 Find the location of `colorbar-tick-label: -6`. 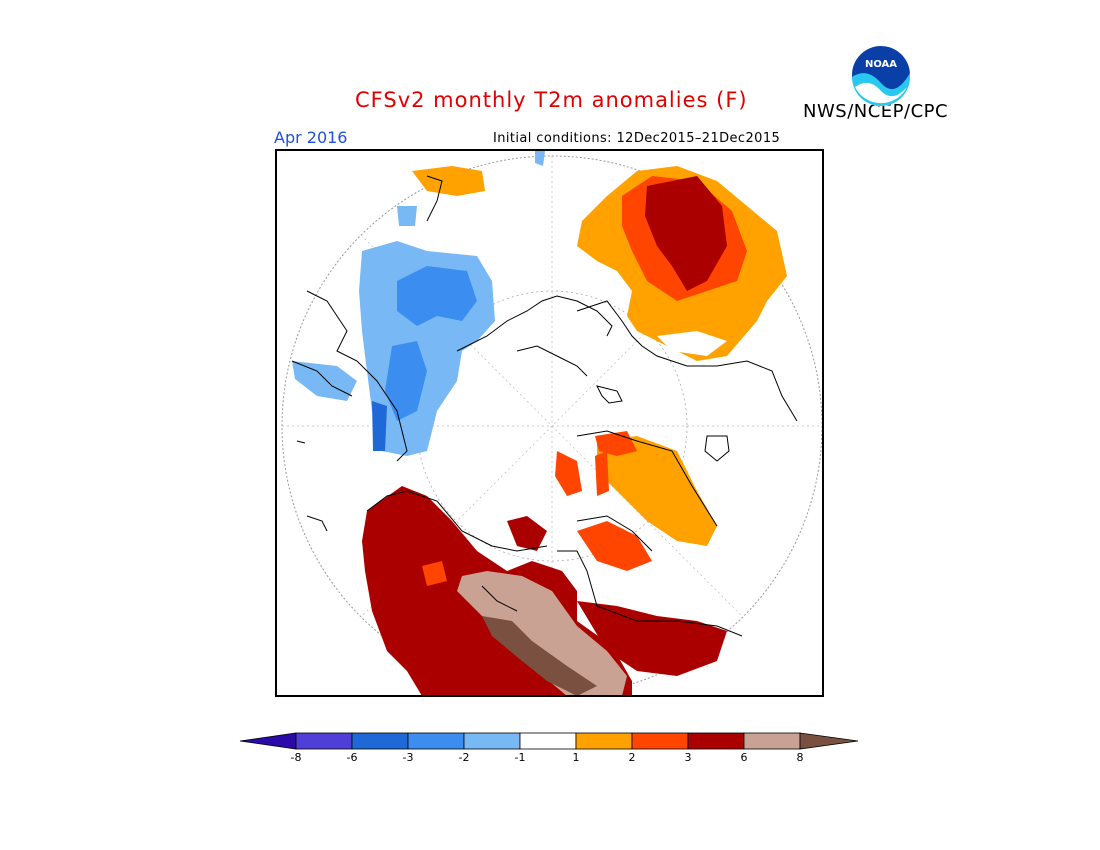

colorbar-tick-label: -6 is located at coordinates (352, 757).